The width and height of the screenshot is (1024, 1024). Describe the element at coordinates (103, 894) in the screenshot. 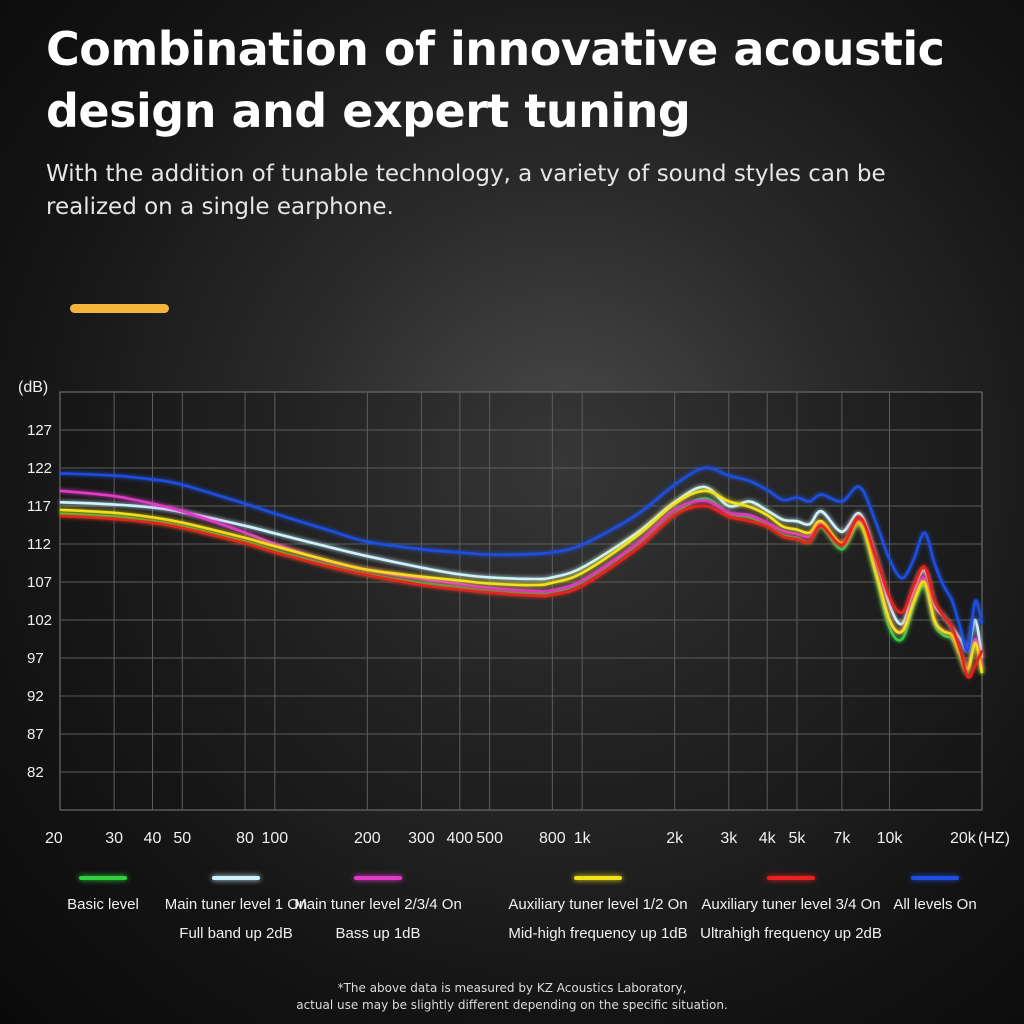

I see `legend-item: Basic level` at that location.